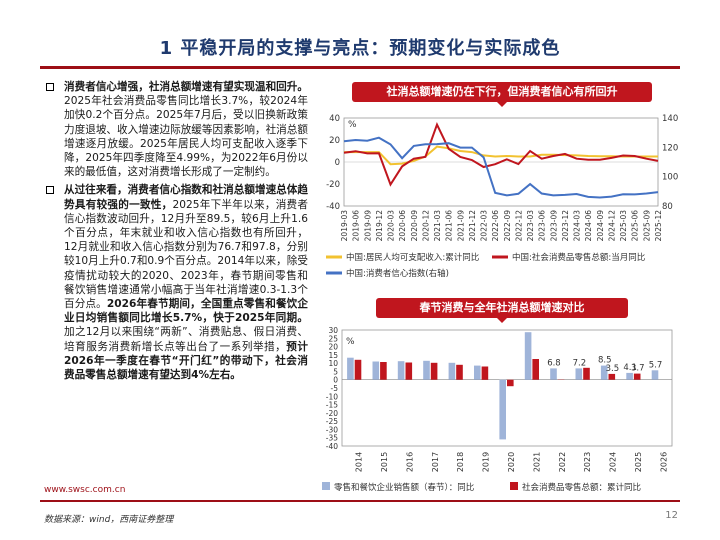 The width and height of the screenshot is (720, 540). I want to click on x-tick-label: 2020-12, so click(425, 226).